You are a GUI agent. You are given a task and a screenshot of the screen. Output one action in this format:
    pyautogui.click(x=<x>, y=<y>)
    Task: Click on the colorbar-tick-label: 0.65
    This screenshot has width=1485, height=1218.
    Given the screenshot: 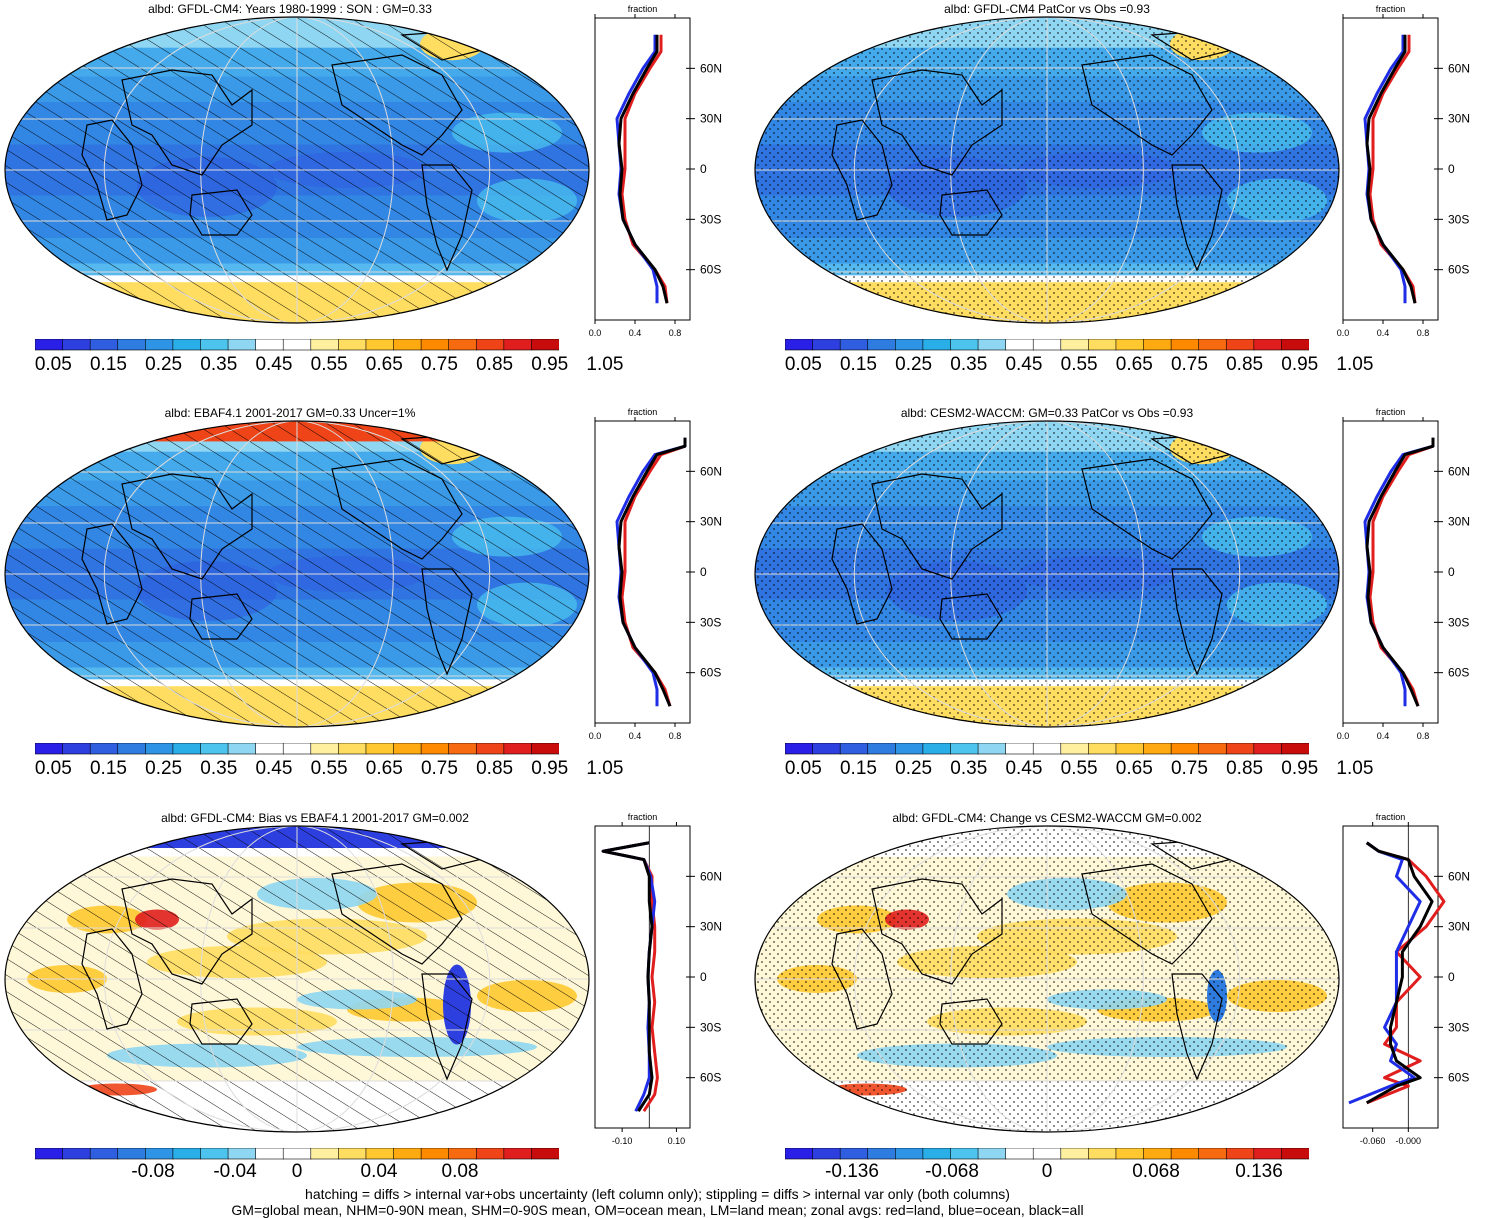 What is the action you would take?
    pyautogui.click(x=384, y=364)
    